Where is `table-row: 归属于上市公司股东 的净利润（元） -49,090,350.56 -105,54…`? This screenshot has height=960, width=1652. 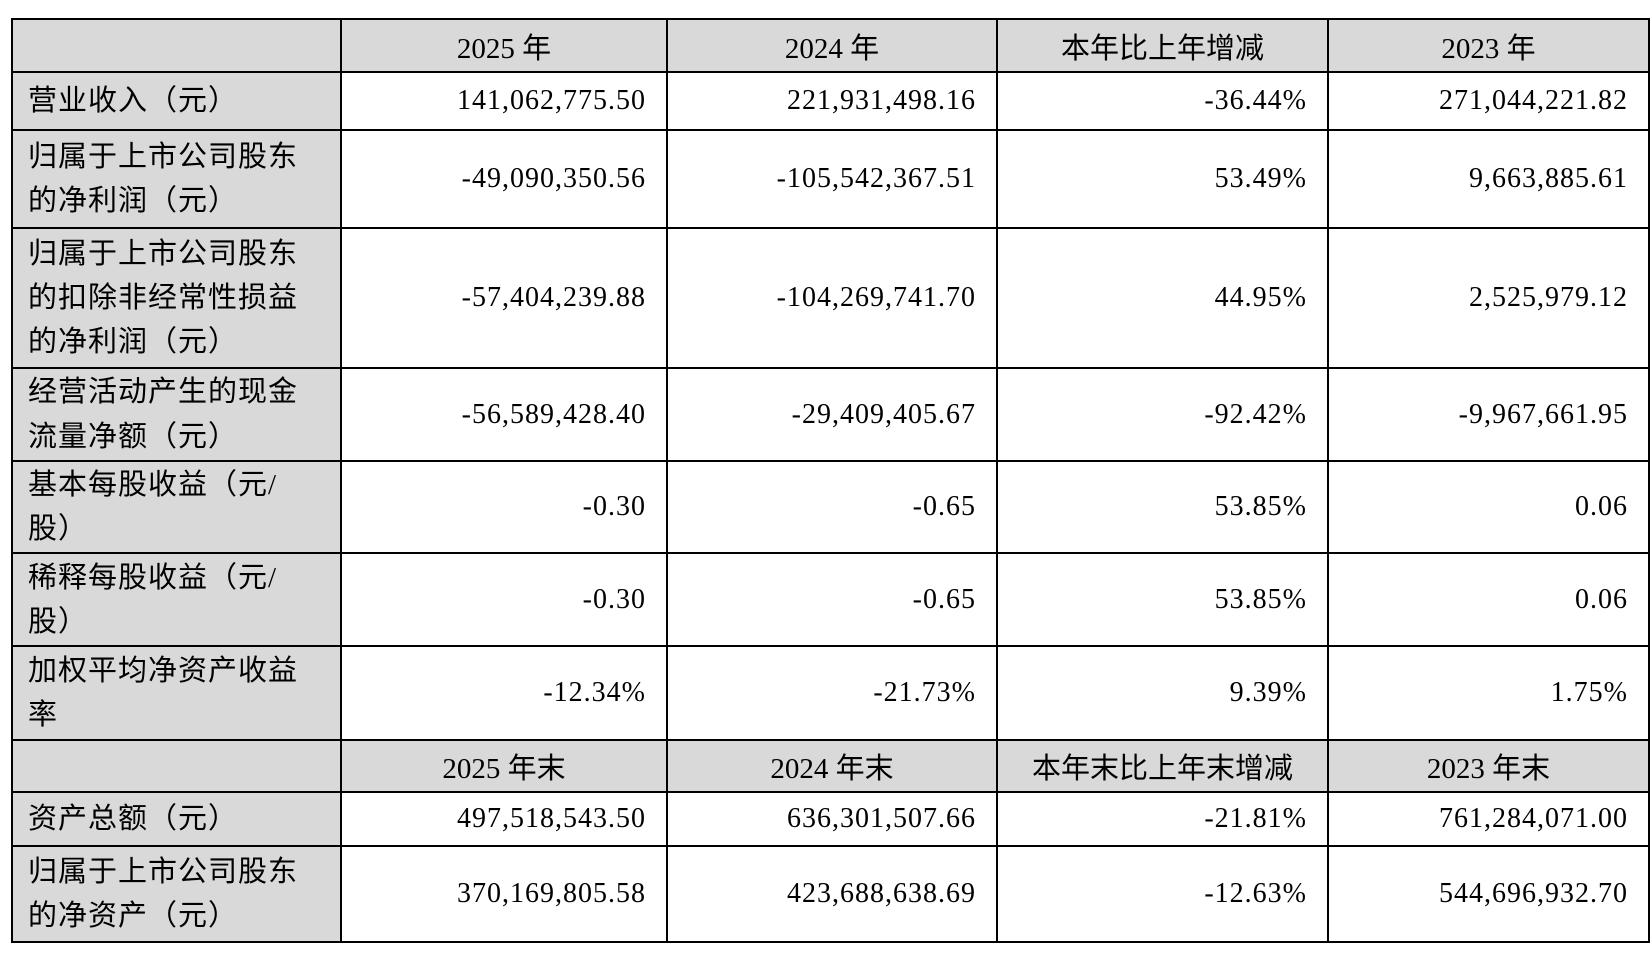
table-row: 归属于上市公司股东 的净利润（元） -49,090,350.56 -105,54… is located at coordinates (830, 179).